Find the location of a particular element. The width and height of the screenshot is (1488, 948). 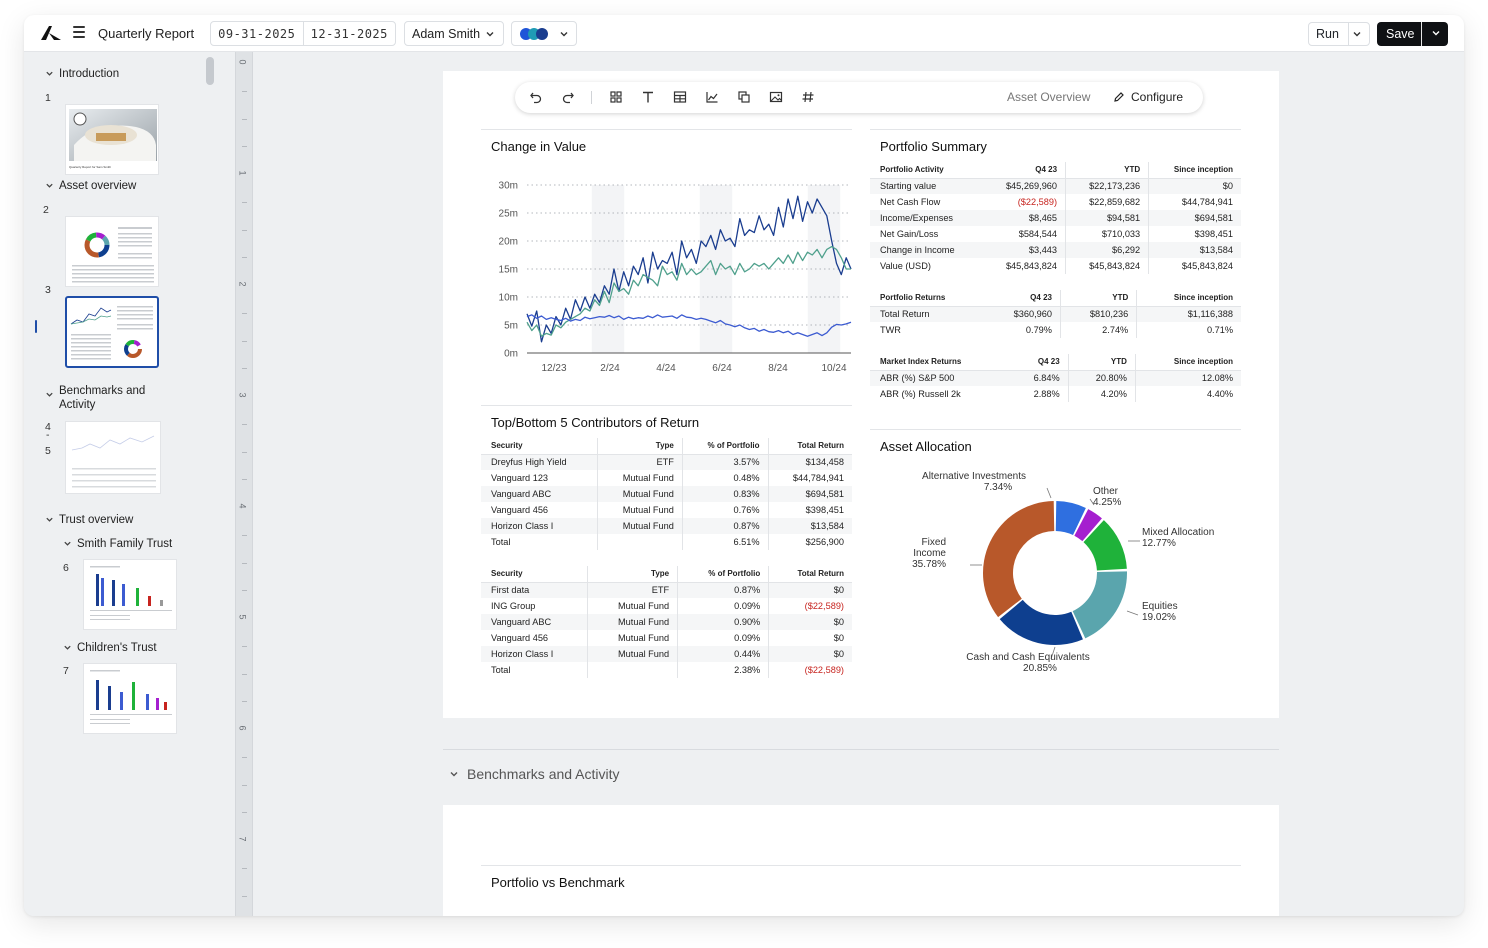

redo-icon is located at coordinates (568, 97).